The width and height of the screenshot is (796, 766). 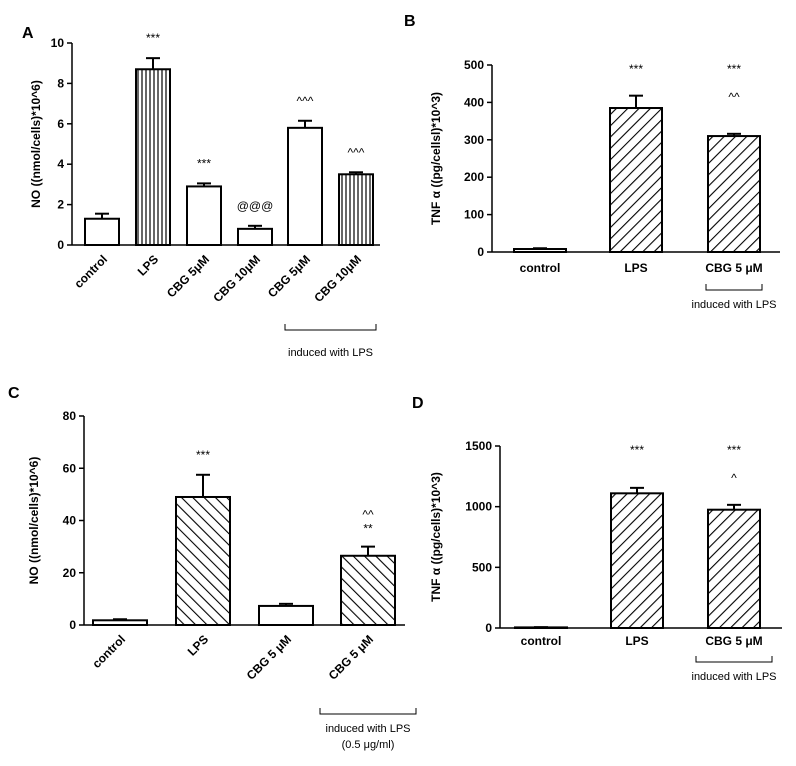 I want to click on y-tick-label: 200, so click(x=474, y=177).